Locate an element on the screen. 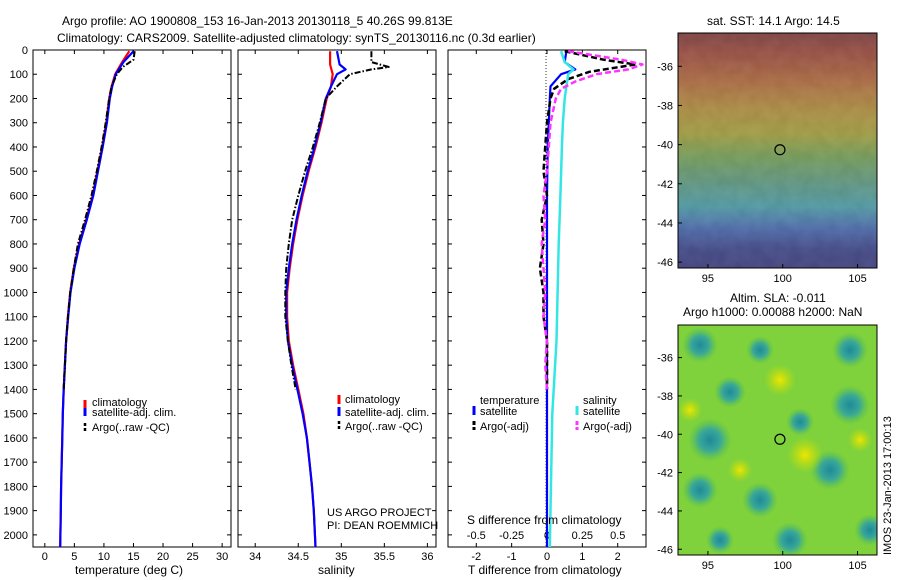 The width and height of the screenshot is (900, 580). depth-tick-label: 600 is located at coordinates (19, 196).